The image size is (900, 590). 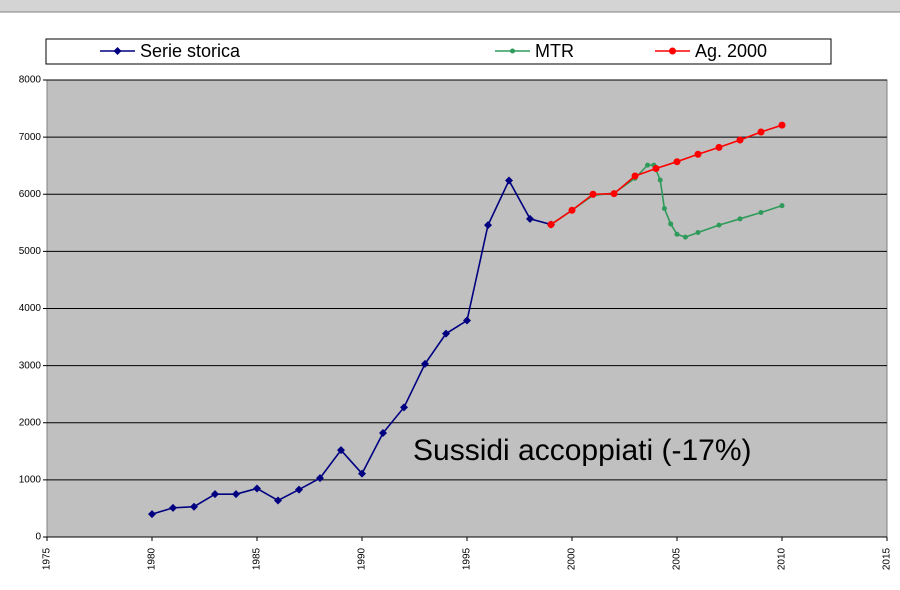 What do you see at coordinates (190, 51) in the screenshot?
I see `legend-label: Serie storica` at bounding box center [190, 51].